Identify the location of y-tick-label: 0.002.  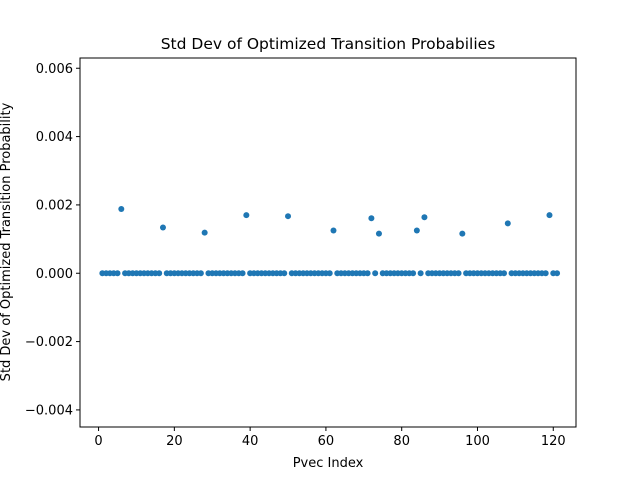
(54, 205).